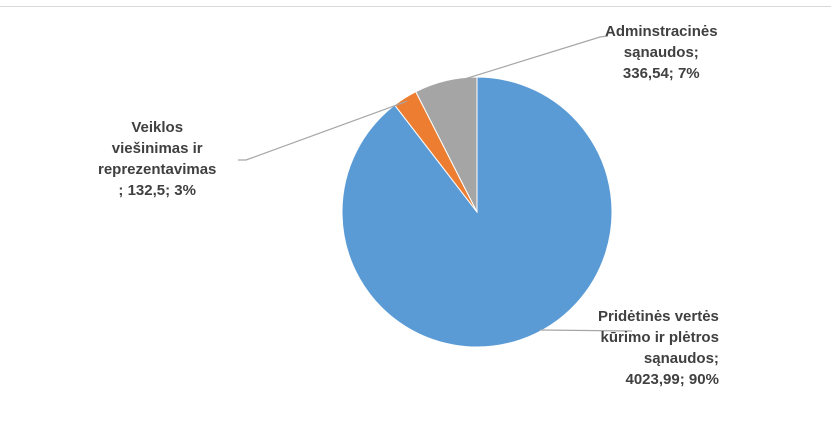 Image resolution: width=831 pixels, height=434 pixels. Describe the element at coordinates (661, 52) in the screenshot. I see `data-label-adminstracines-sanaudos: Adminstracinės sąnaudos; 336,54; 7%` at that location.